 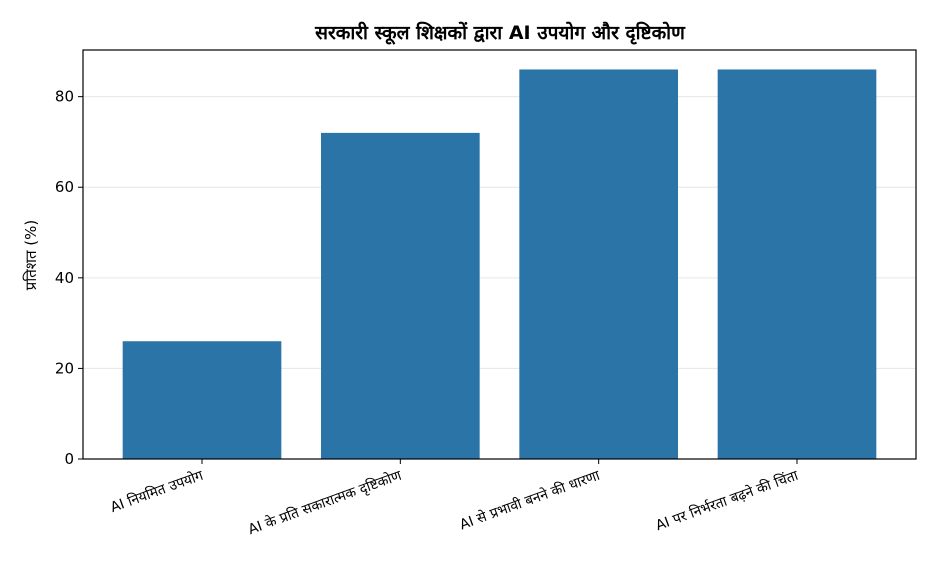 I want to click on x-tick-label: AI से प्रभावी बनने की धारणा, so click(x=529, y=500).